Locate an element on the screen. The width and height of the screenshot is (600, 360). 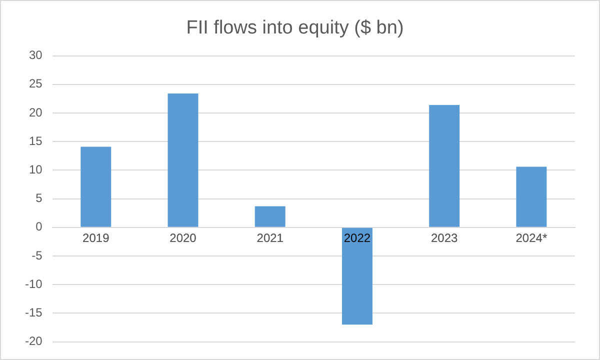
y-tick-label: 0 is located at coordinates (39, 227).